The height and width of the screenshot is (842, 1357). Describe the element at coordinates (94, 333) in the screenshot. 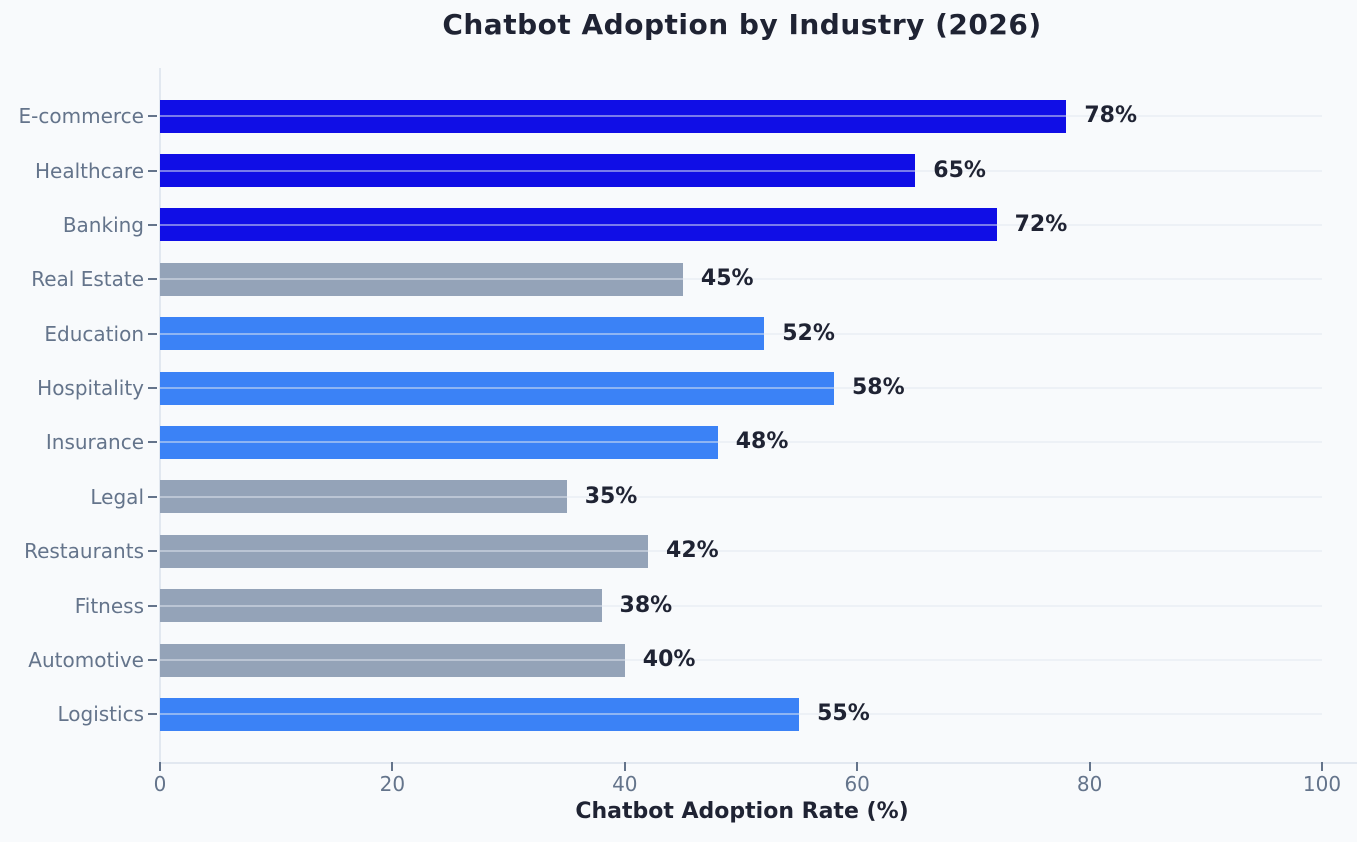

I see `y-axis-category-label: Education` at that location.